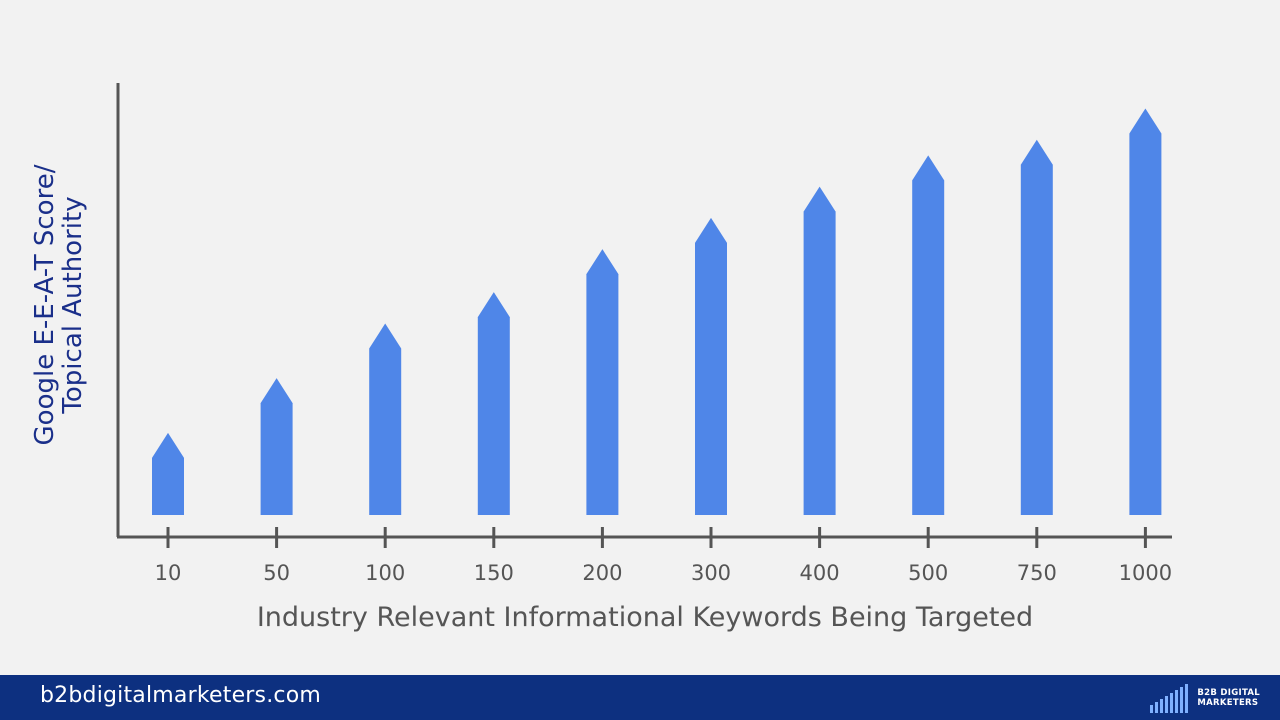 Image resolution: width=1280 pixels, height=720 pixels. What do you see at coordinates (1145, 573) in the screenshot?
I see `x-tick-label-1000: 1000` at bounding box center [1145, 573].